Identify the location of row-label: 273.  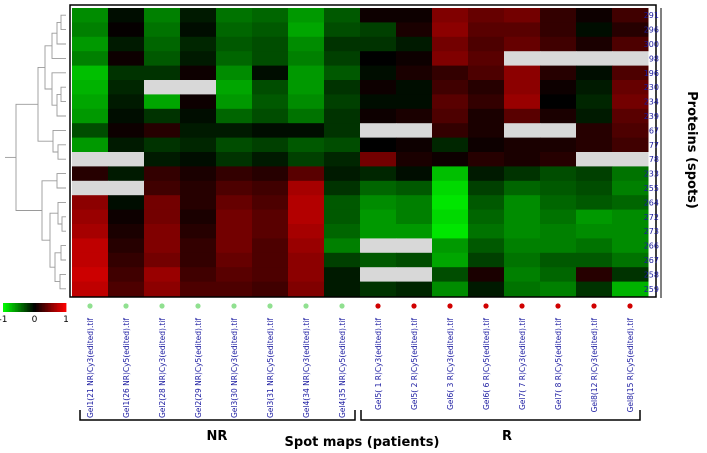
(651, 231).